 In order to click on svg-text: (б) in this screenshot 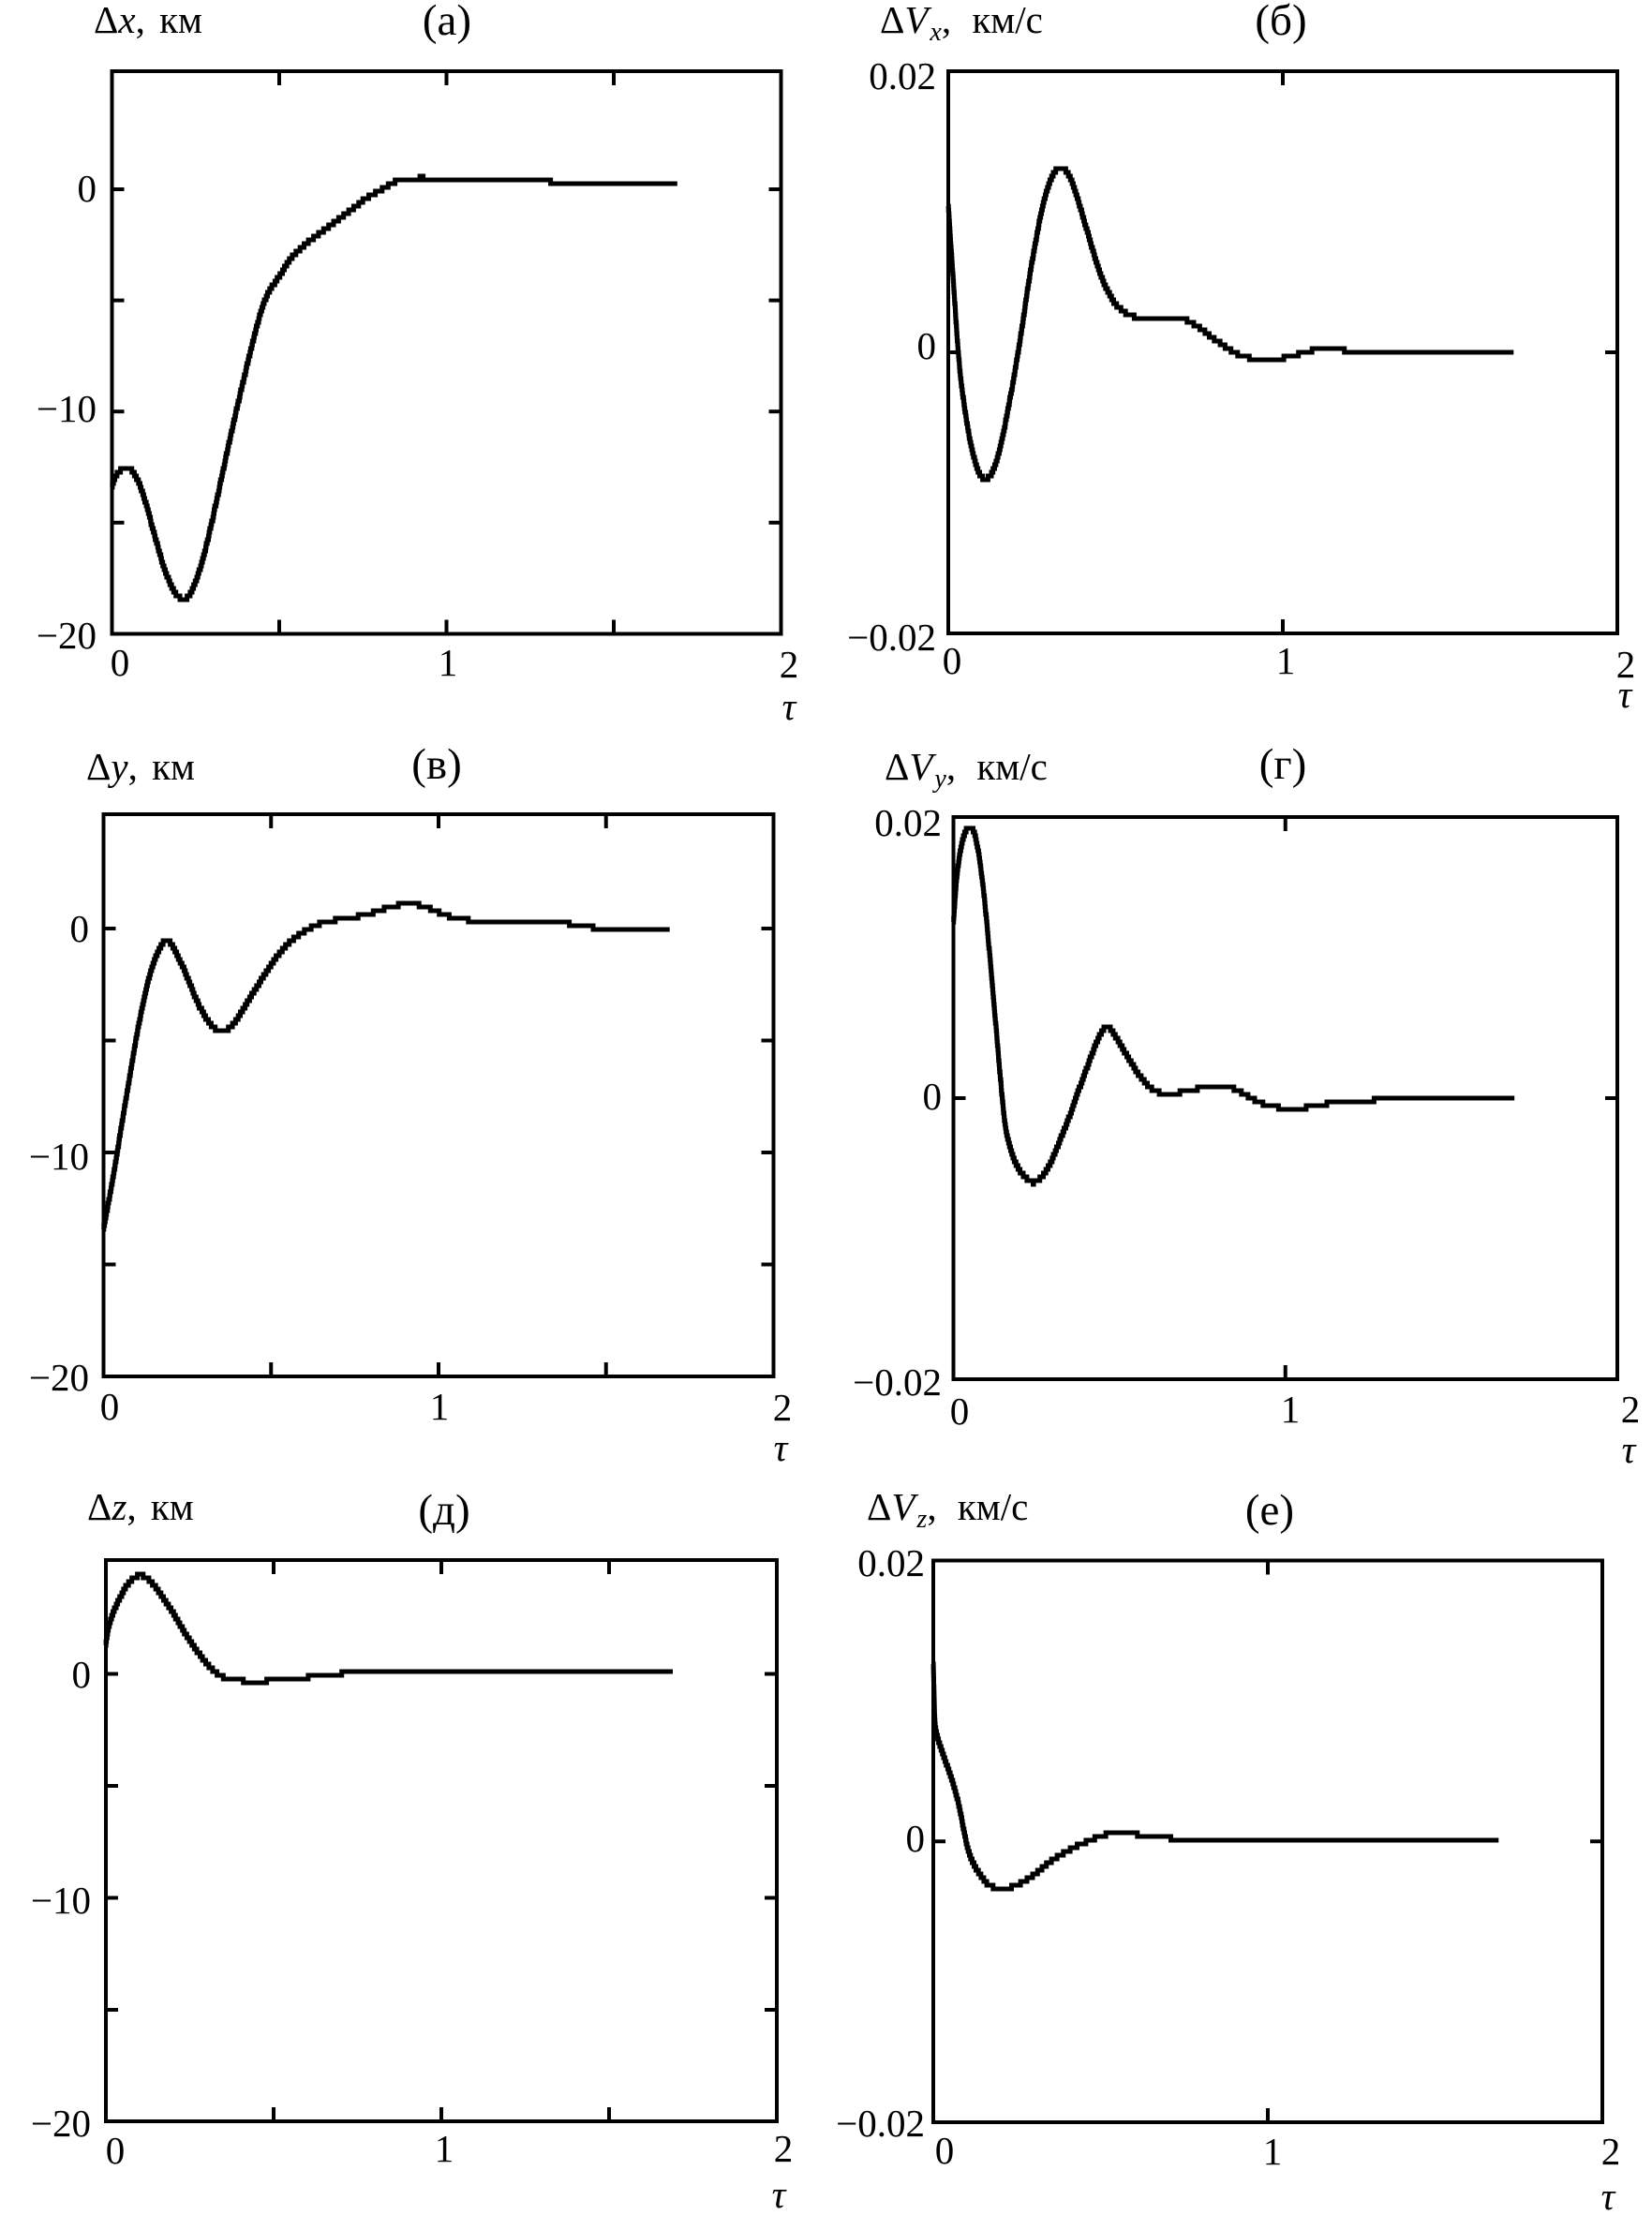, I will do `click(1280, 22)`.